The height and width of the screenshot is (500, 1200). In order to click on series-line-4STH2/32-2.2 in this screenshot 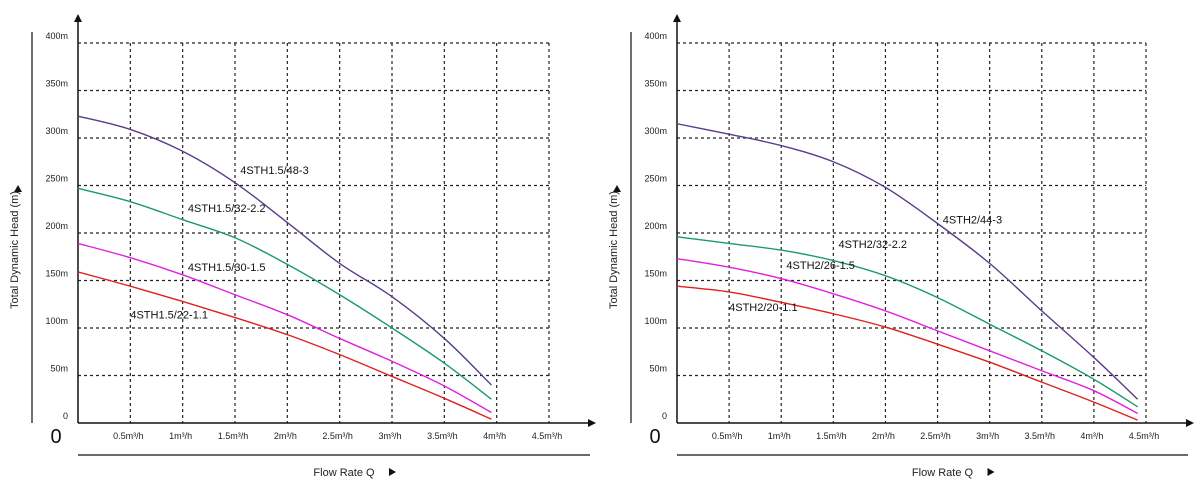, I will do `click(907, 322)`.